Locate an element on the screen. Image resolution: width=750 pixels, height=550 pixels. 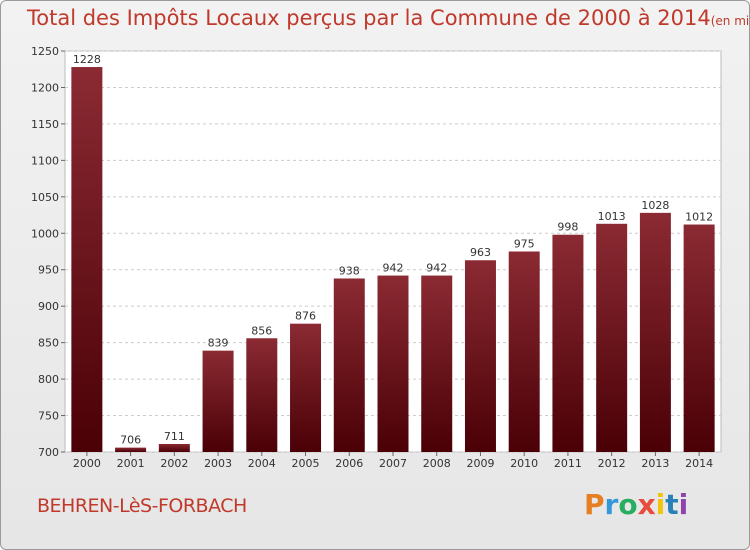
y-tick-label: 950 is located at coordinates (48, 270).